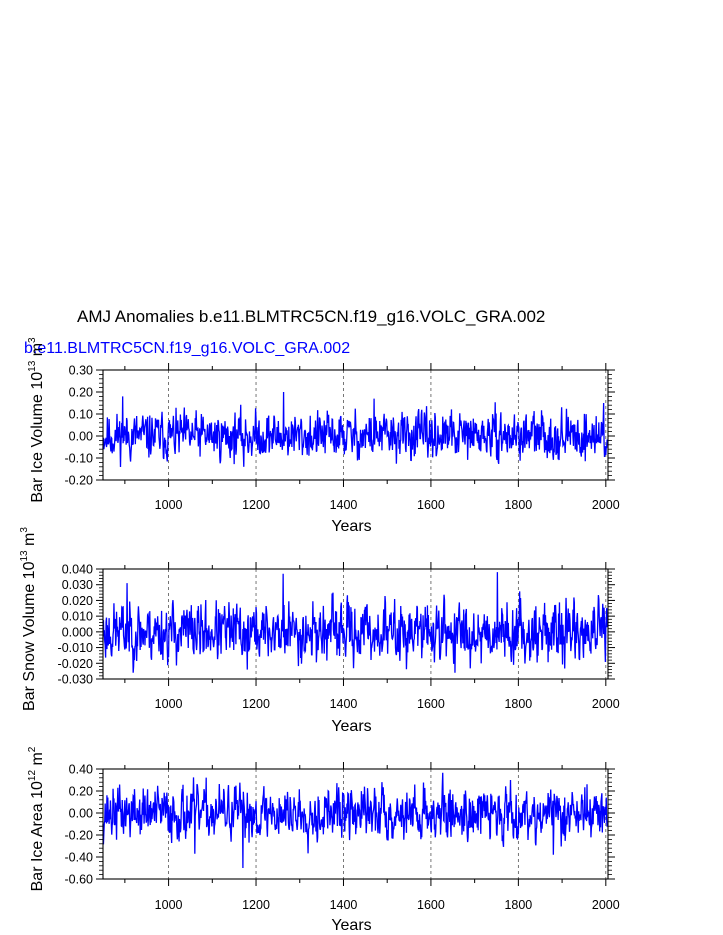 This screenshot has height=935, width=723. I want to click on y-tick-label: 0.030, so click(77, 585).